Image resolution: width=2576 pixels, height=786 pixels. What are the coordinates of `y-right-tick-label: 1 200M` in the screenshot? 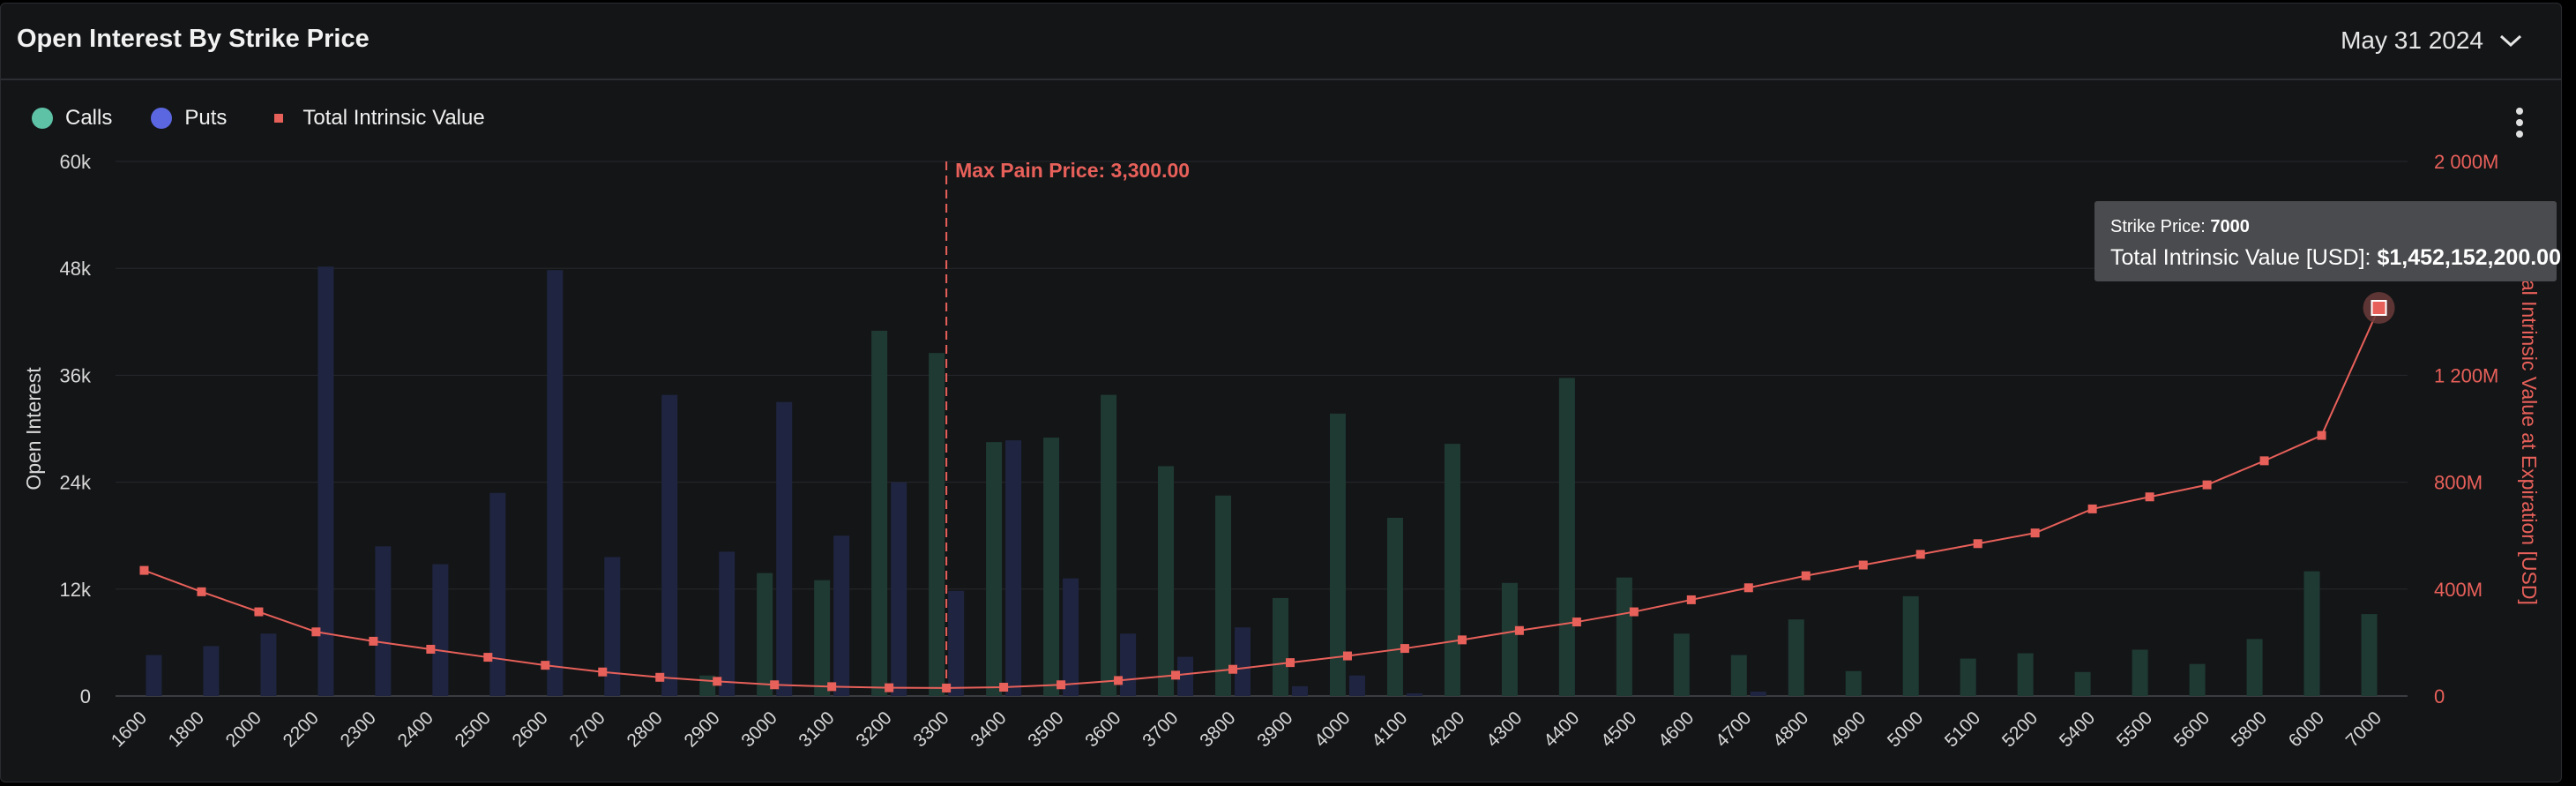 It's located at (2466, 375).